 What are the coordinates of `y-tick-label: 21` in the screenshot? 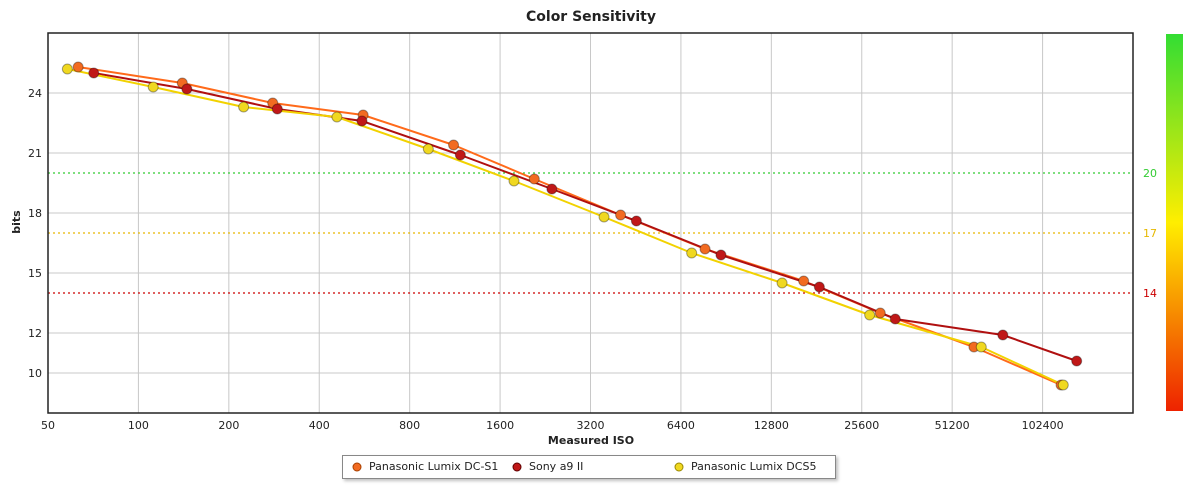 It's located at (35, 153).